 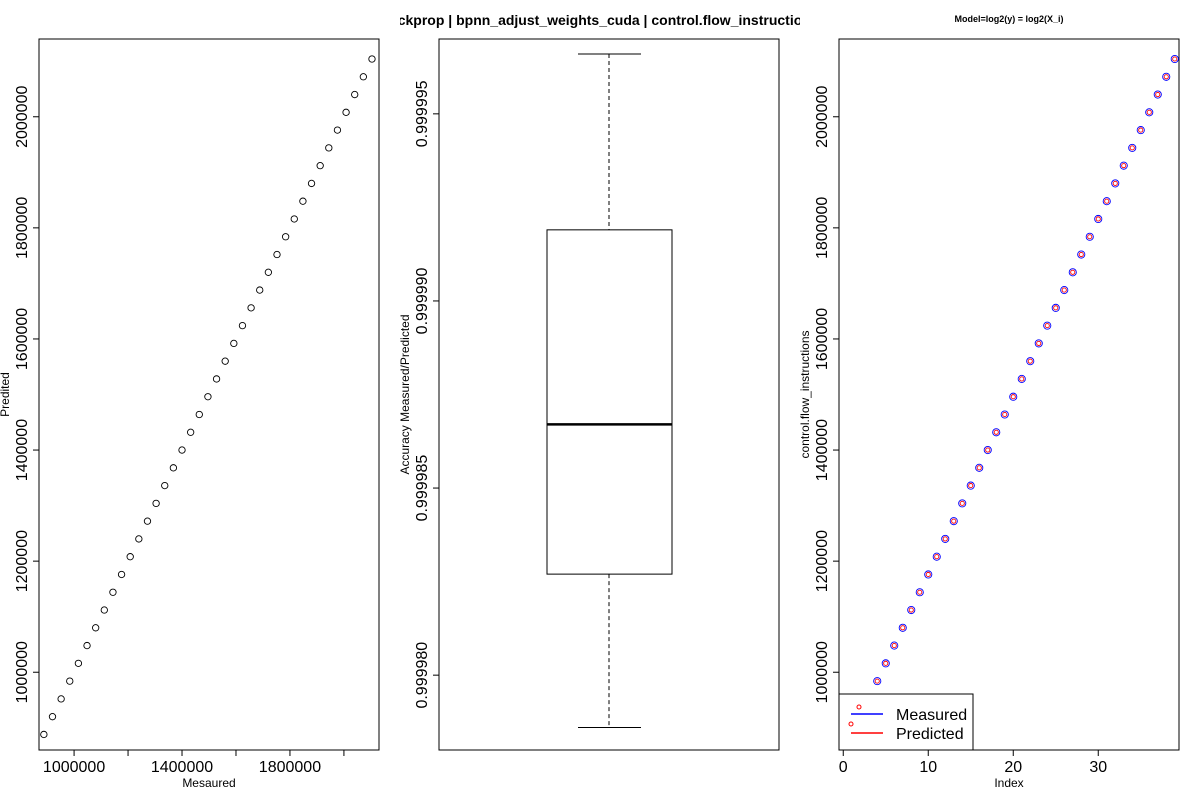 I want to click on legend-box, so click(x=906, y=722).